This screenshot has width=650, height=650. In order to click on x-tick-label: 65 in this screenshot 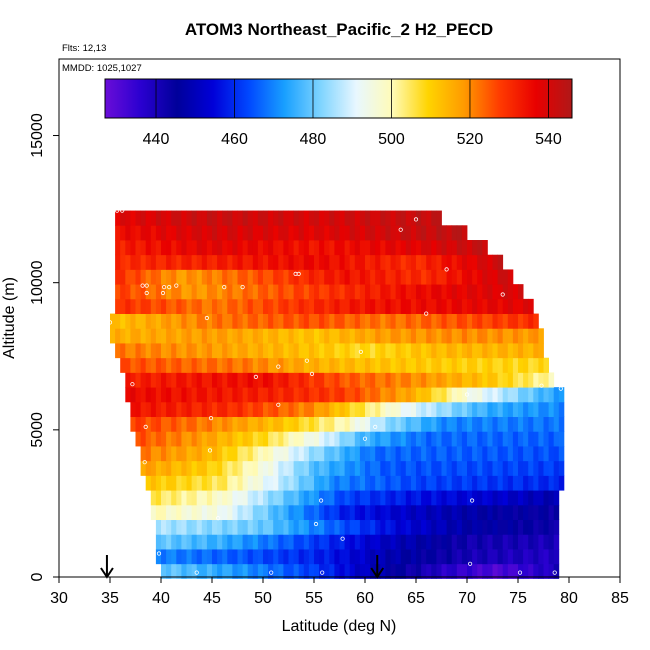, I will do `click(416, 598)`.